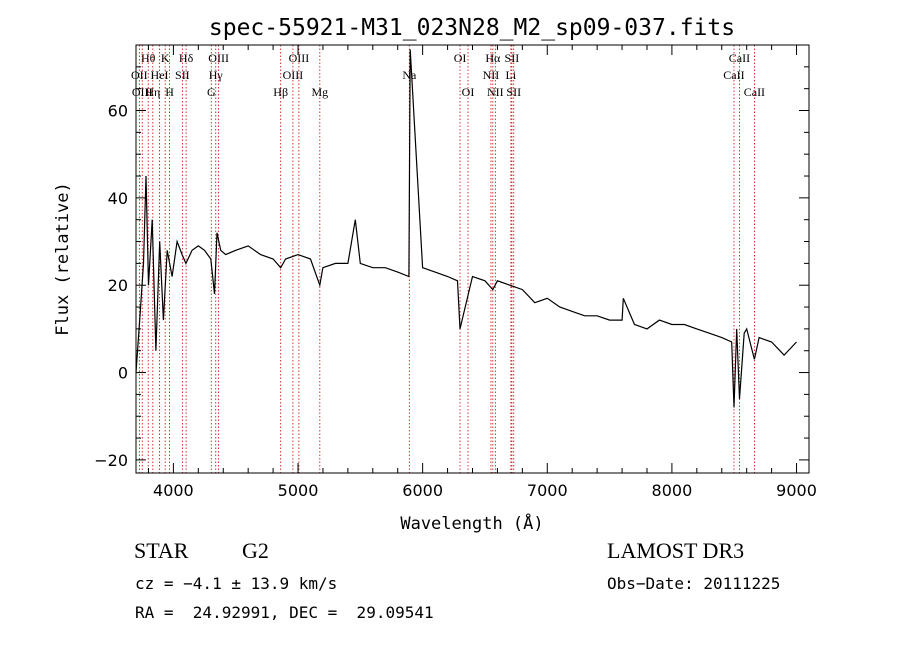  I want to click on x-tick-label: 4000, so click(173, 490).